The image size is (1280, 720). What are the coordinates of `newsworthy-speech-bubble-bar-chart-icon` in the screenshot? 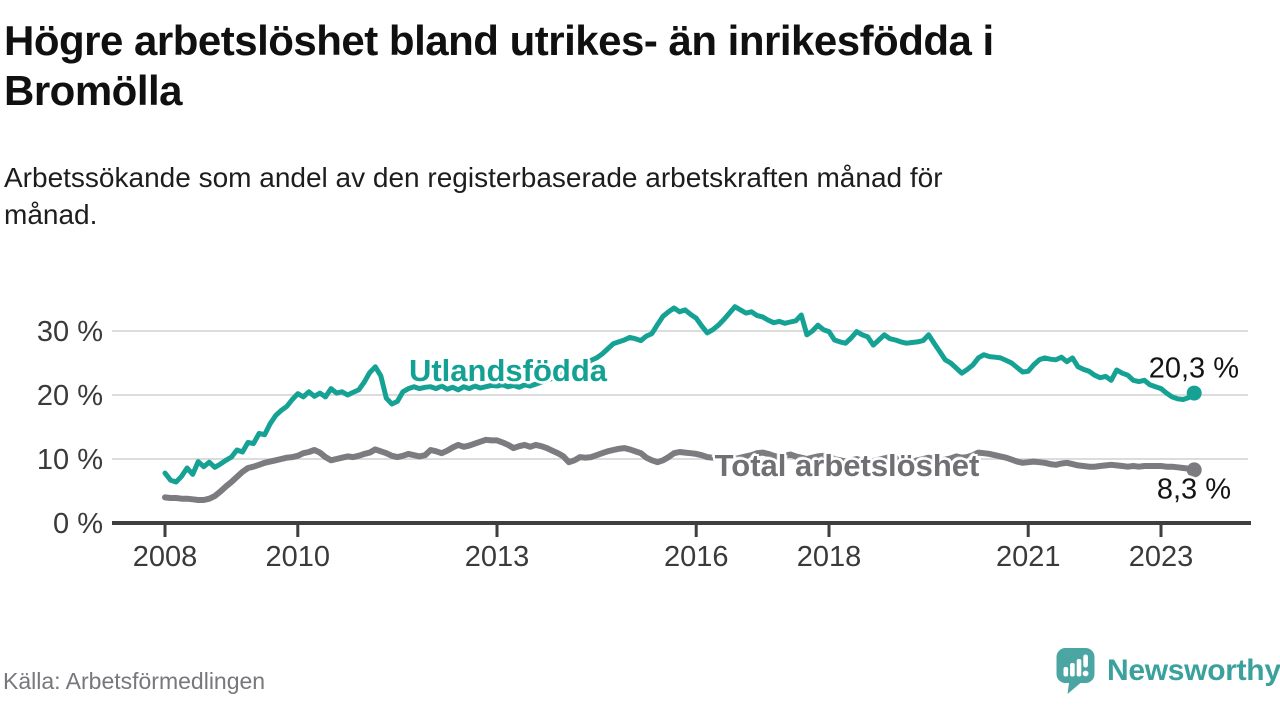 It's located at (1075, 671).